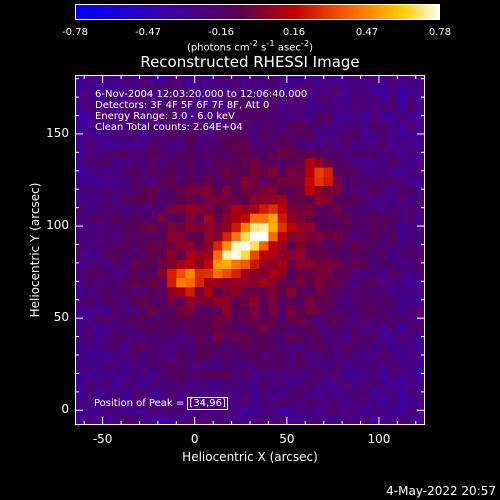  Describe the element at coordinates (194, 439) in the screenshot. I see `x-tick-label: 0` at that location.